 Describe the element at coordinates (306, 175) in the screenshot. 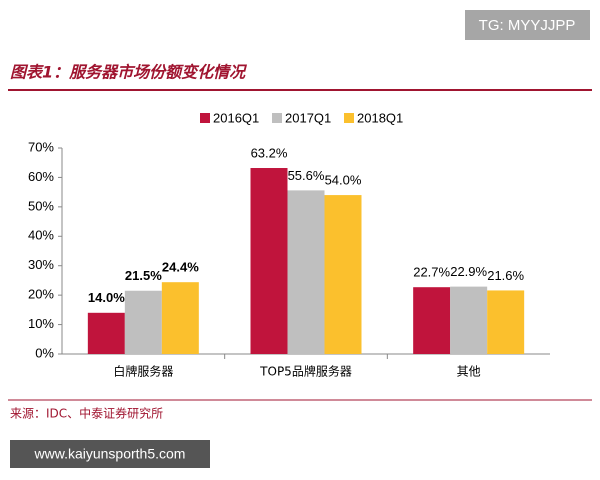

I see `value-label: 55.6%` at that location.